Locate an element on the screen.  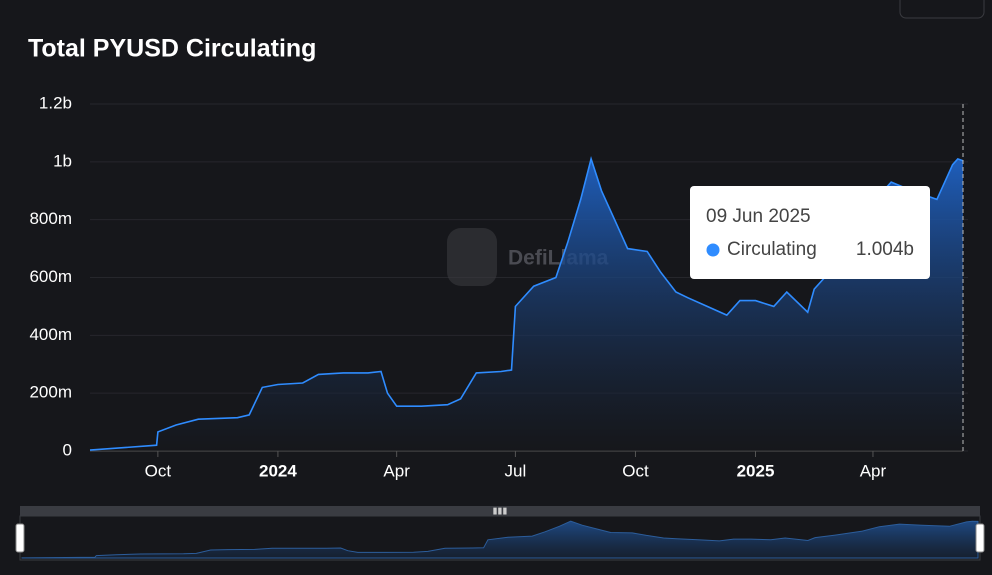
y-tick-label: 600m is located at coordinates (50, 276).